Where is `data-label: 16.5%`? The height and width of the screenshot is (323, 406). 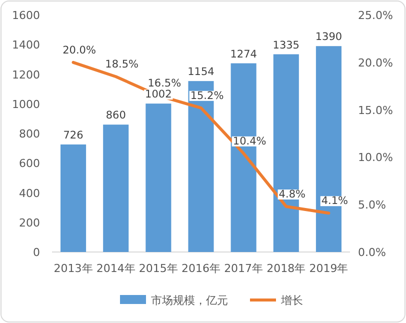 data-label: 16.5% is located at coordinates (165, 84).